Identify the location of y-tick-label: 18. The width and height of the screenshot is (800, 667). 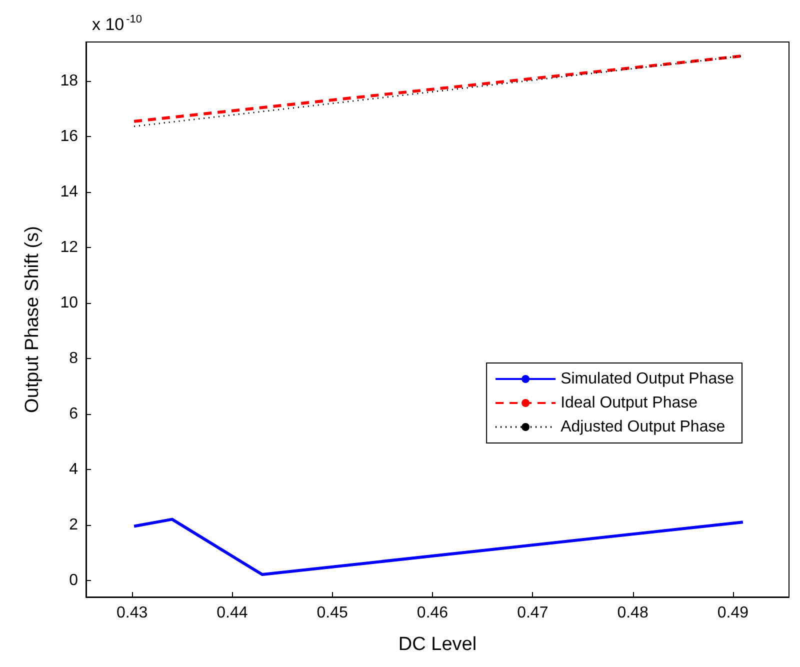
(69, 81).